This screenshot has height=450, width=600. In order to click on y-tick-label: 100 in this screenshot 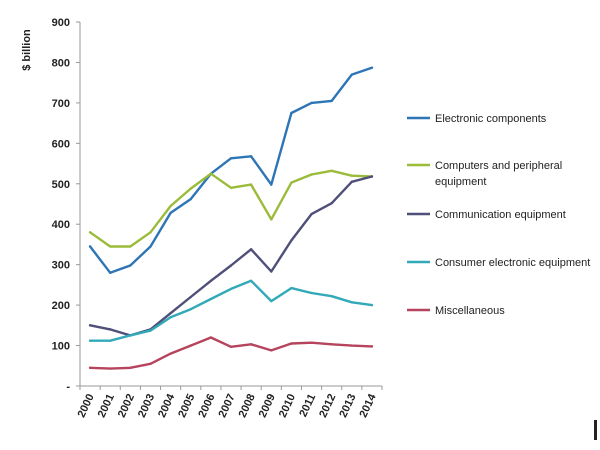, I will do `click(61, 347)`.